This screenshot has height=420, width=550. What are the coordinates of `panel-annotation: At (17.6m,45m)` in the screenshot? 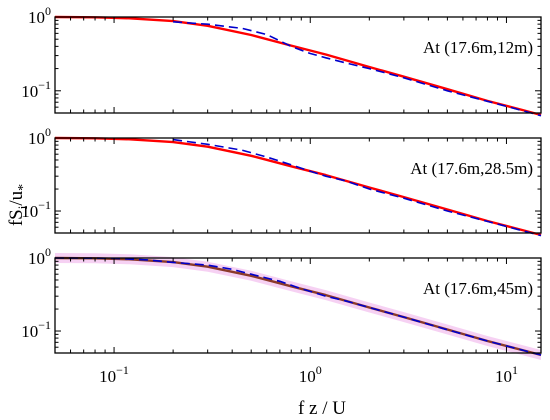 It's located at (478, 288).